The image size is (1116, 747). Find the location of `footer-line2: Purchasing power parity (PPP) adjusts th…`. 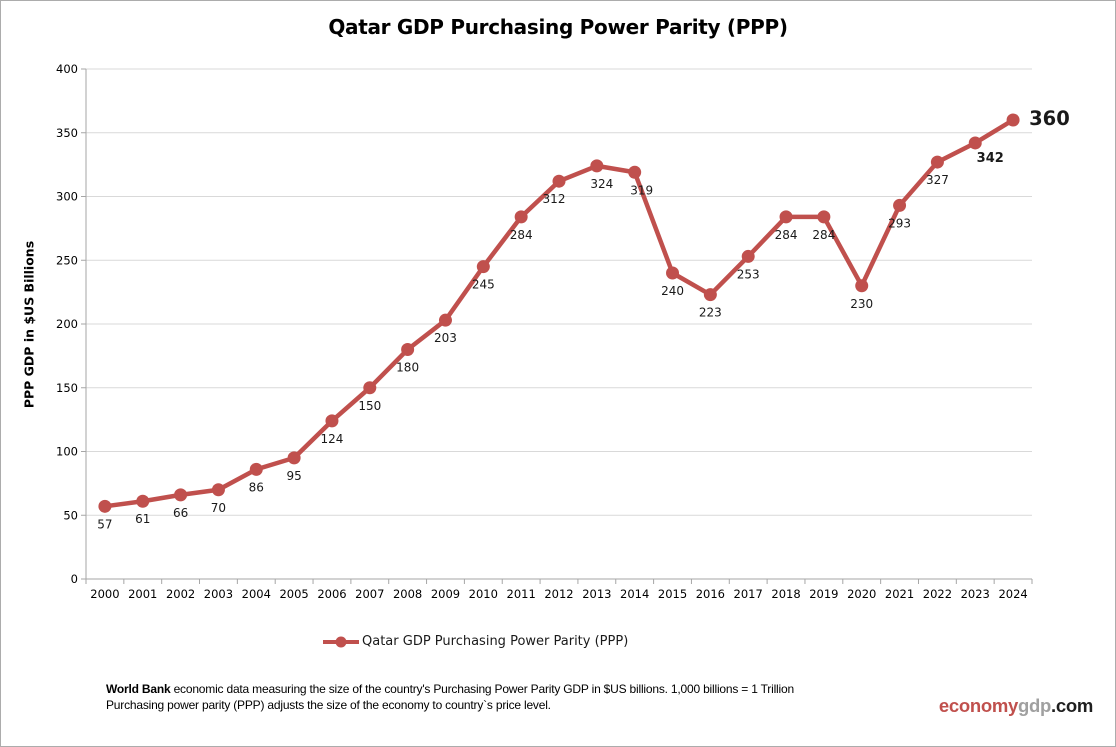

footer-line2: Purchasing power parity (PPP) adjusts th… is located at coordinates (328, 704).